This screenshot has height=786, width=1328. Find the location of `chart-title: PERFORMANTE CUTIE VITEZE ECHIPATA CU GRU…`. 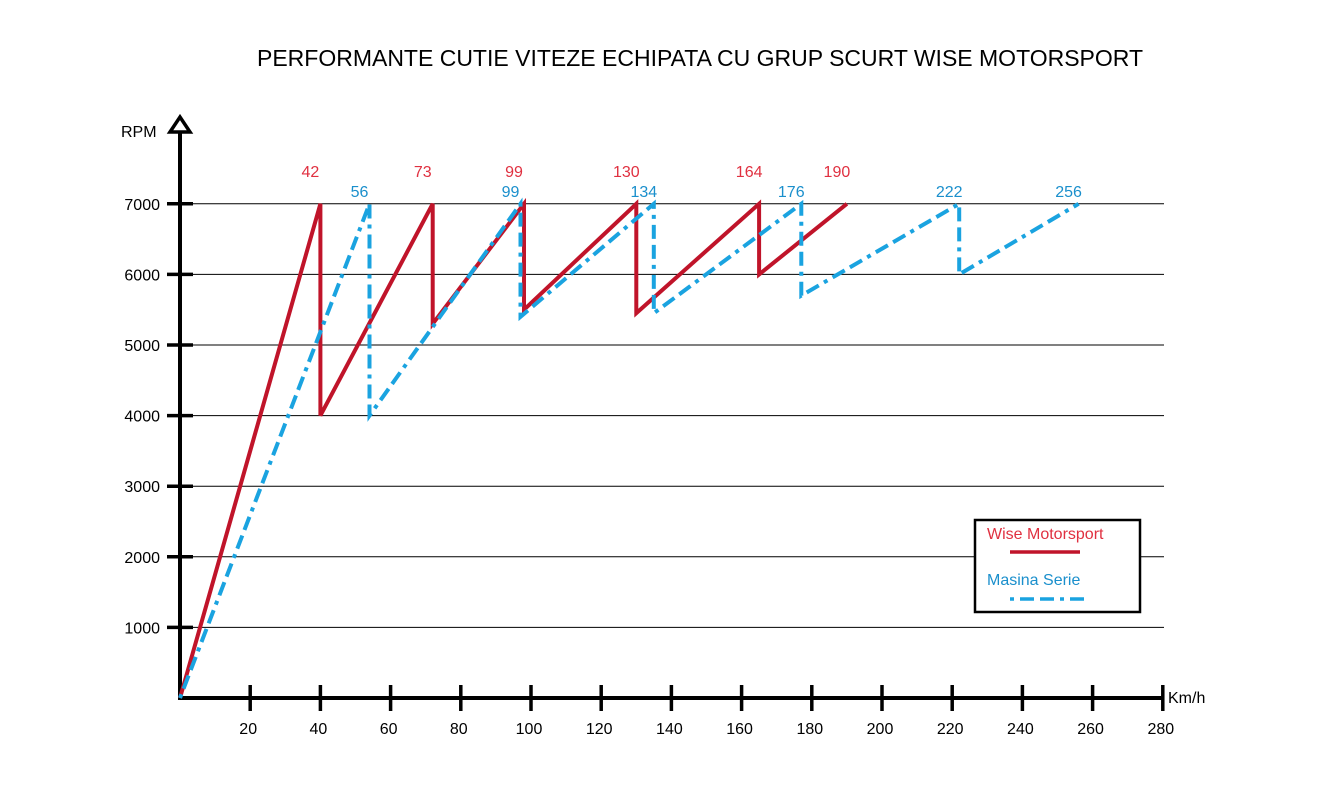

chart-title: PERFORMANTE CUTIE VITEZE ECHIPATA CU GRU… is located at coordinates (700, 58).